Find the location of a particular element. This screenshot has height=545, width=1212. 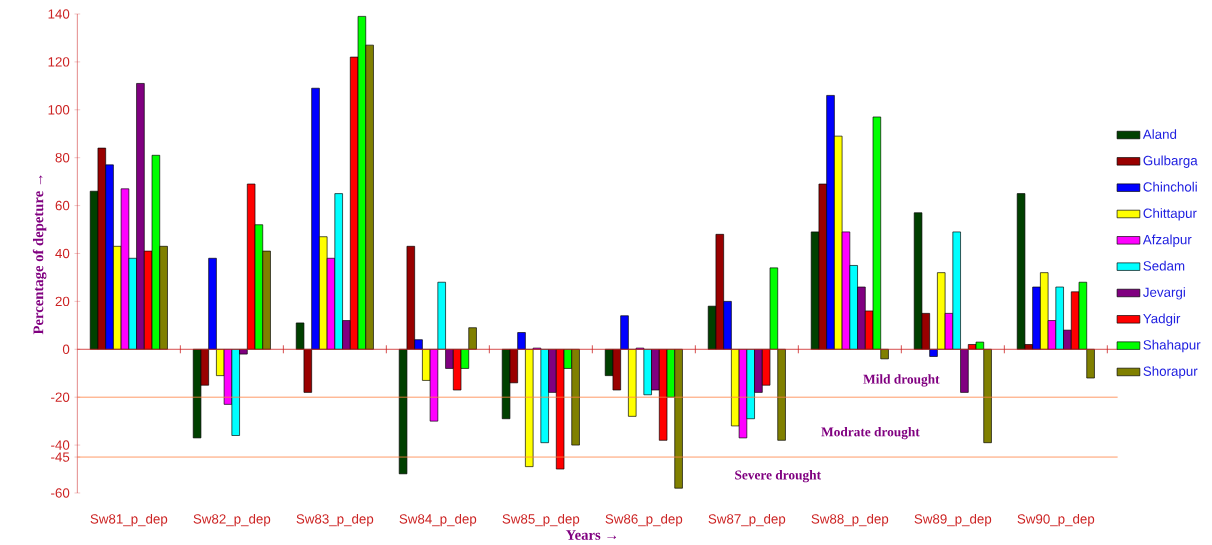

legend-label: Shahapur is located at coordinates (1172, 346).